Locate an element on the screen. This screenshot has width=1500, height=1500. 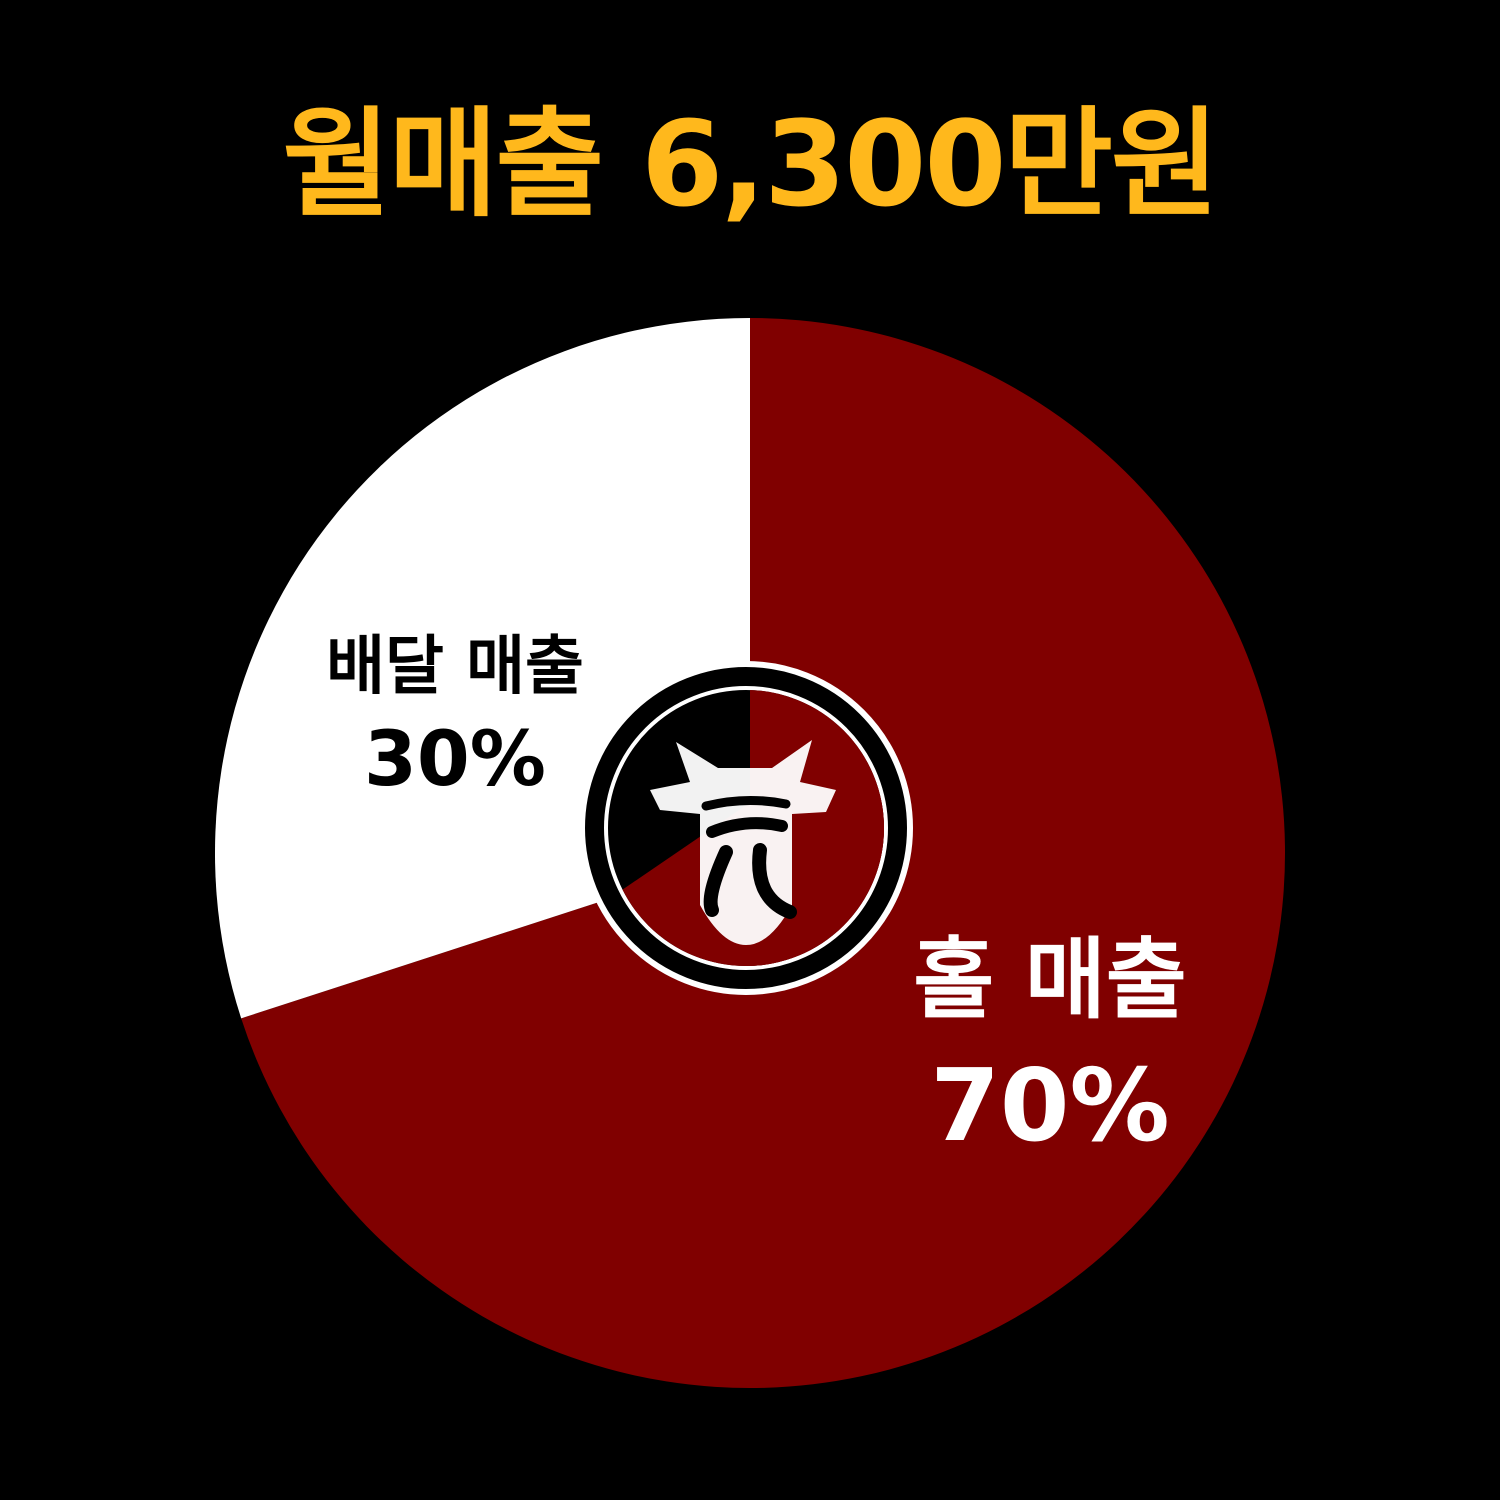
slice-name-label: 홀 매출 is located at coordinates (1050, 979).